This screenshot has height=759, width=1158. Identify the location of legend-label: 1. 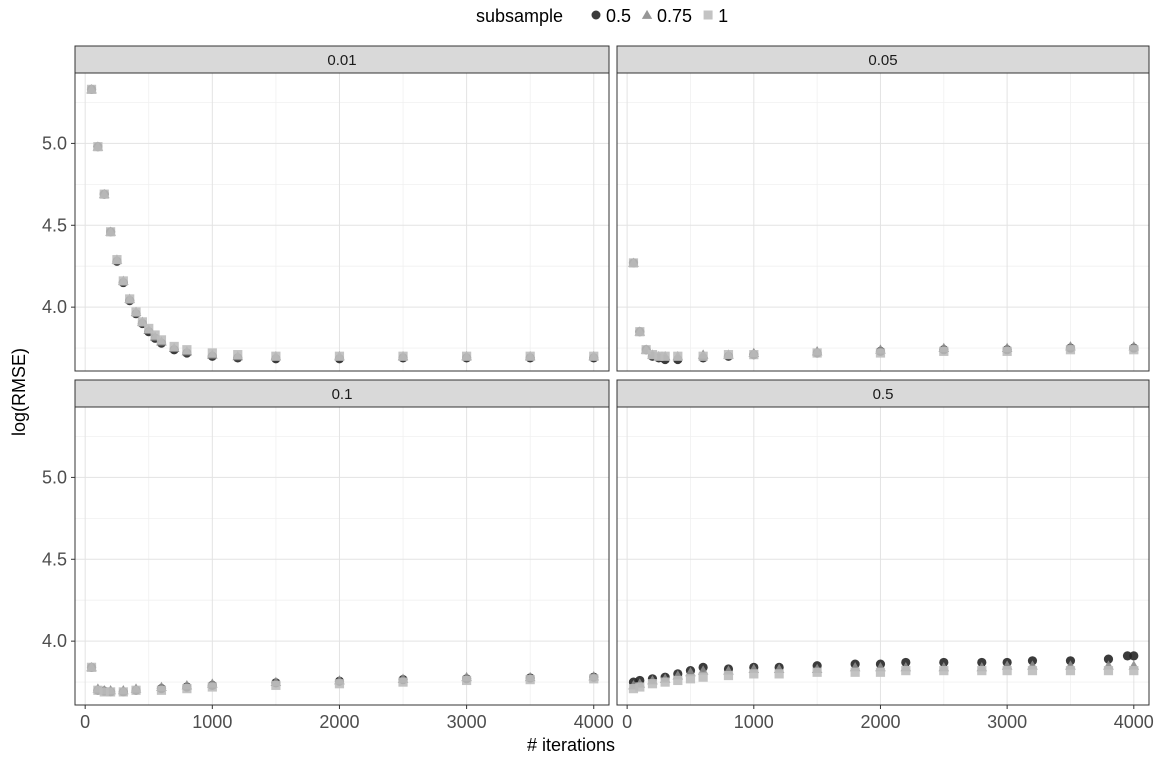
(723, 16).